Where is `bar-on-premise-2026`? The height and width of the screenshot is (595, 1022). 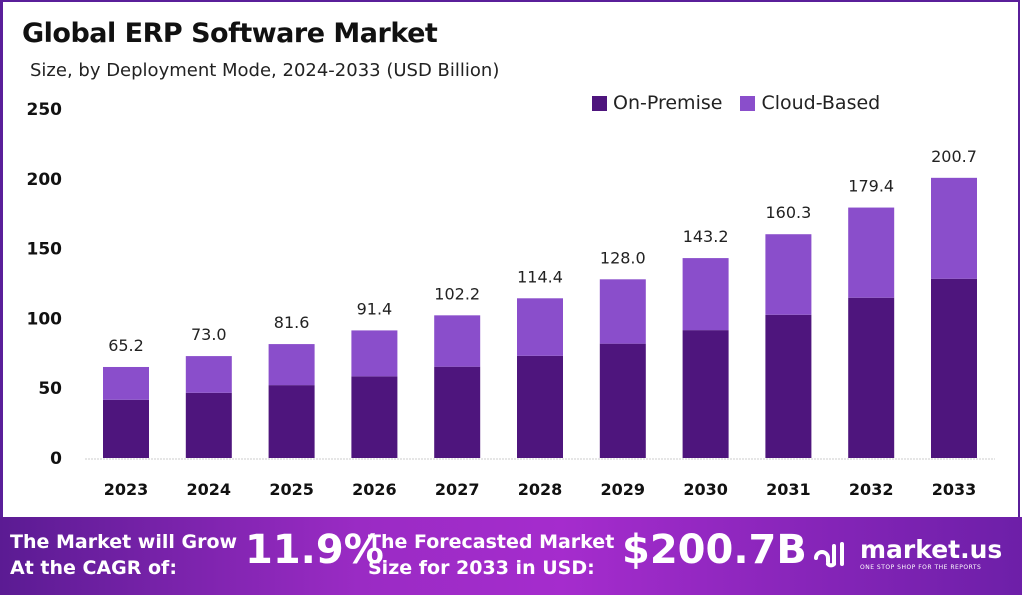 bar-on-premise-2026 is located at coordinates (374, 417).